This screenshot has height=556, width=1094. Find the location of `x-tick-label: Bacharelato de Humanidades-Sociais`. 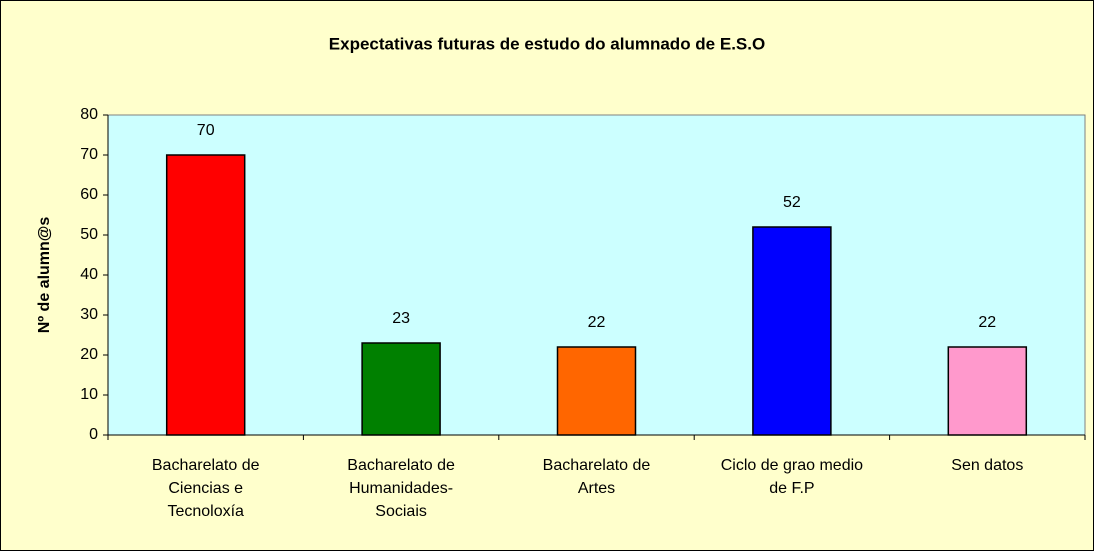

x-tick-label: Bacharelato de Humanidades-Sociais is located at coordinates (401, 488).